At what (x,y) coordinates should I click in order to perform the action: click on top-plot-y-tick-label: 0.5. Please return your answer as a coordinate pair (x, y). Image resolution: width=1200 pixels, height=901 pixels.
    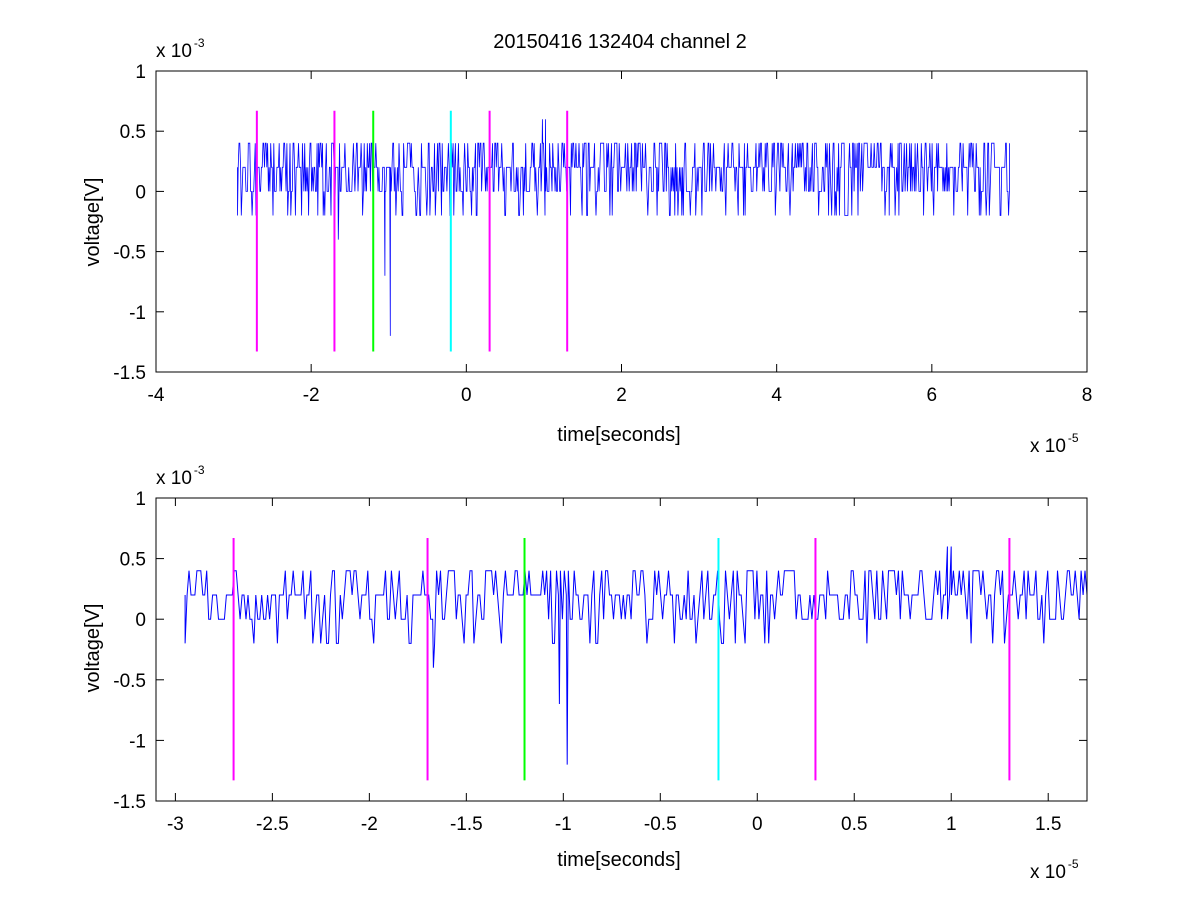
    Looking at the image, I should click on (133, 132).